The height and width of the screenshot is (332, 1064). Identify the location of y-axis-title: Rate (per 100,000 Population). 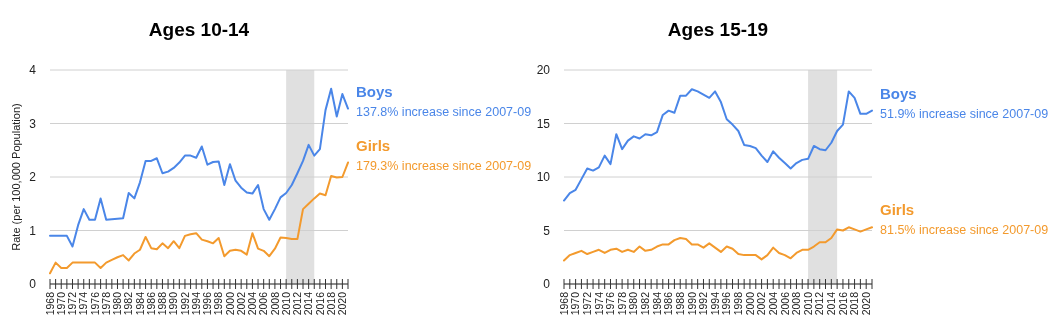
(16, 177).